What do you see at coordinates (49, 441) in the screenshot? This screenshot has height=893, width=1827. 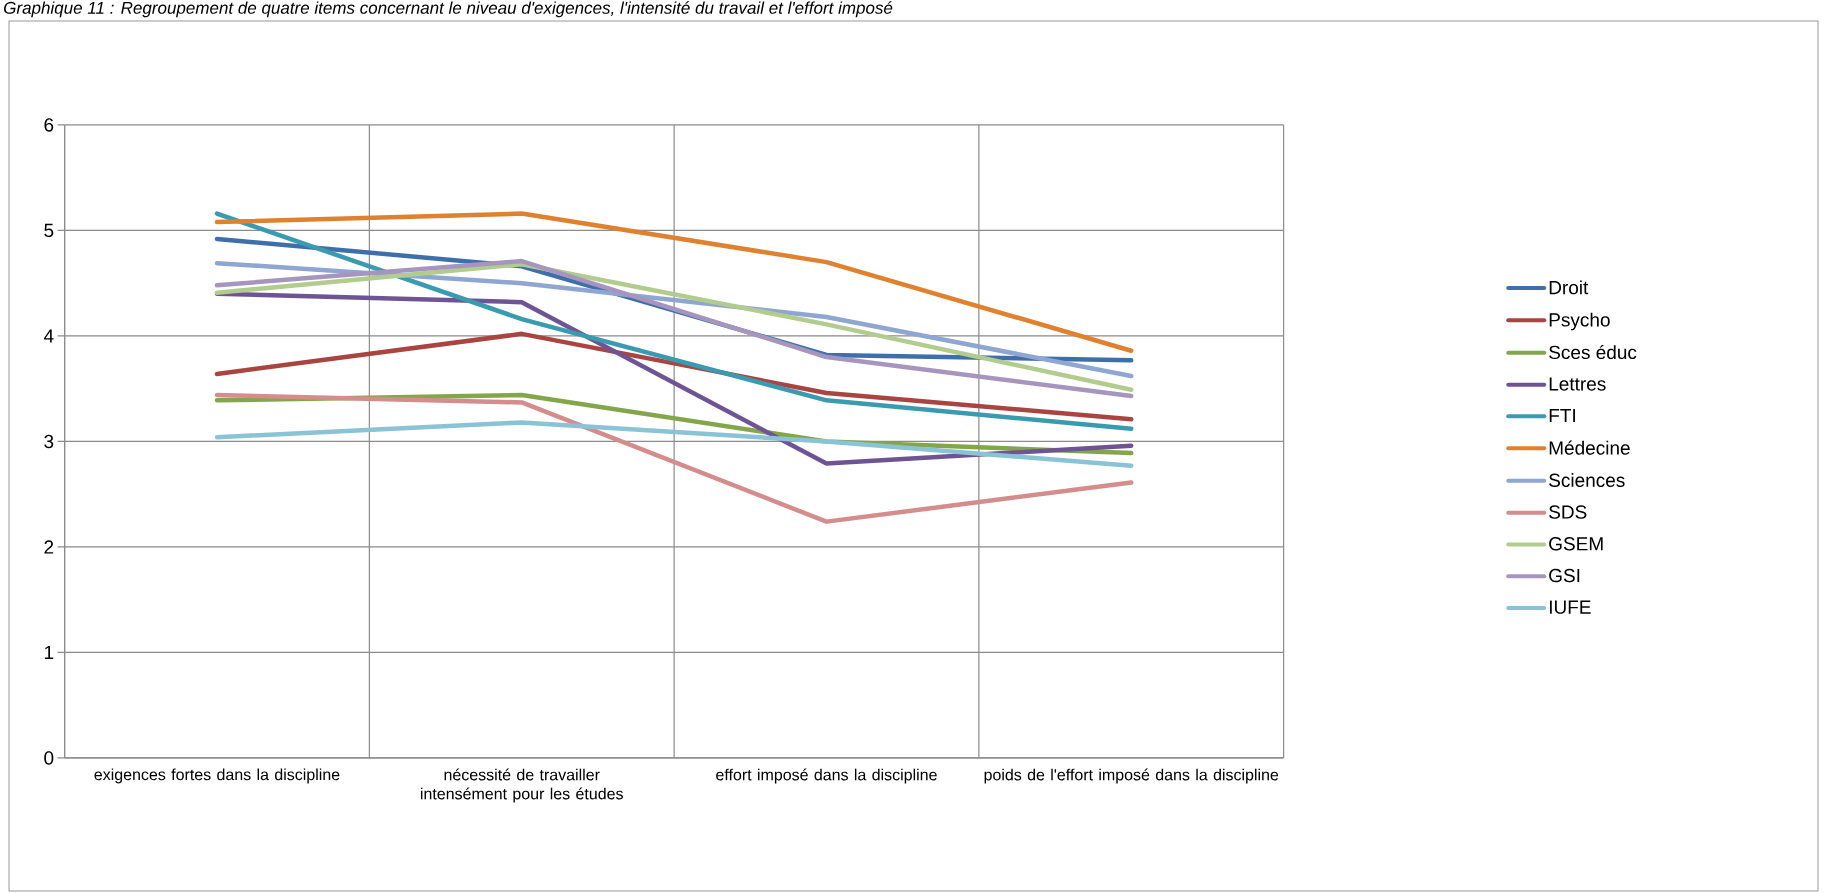 I see `y-tick-label: 3` at bounding box center [49, 441].